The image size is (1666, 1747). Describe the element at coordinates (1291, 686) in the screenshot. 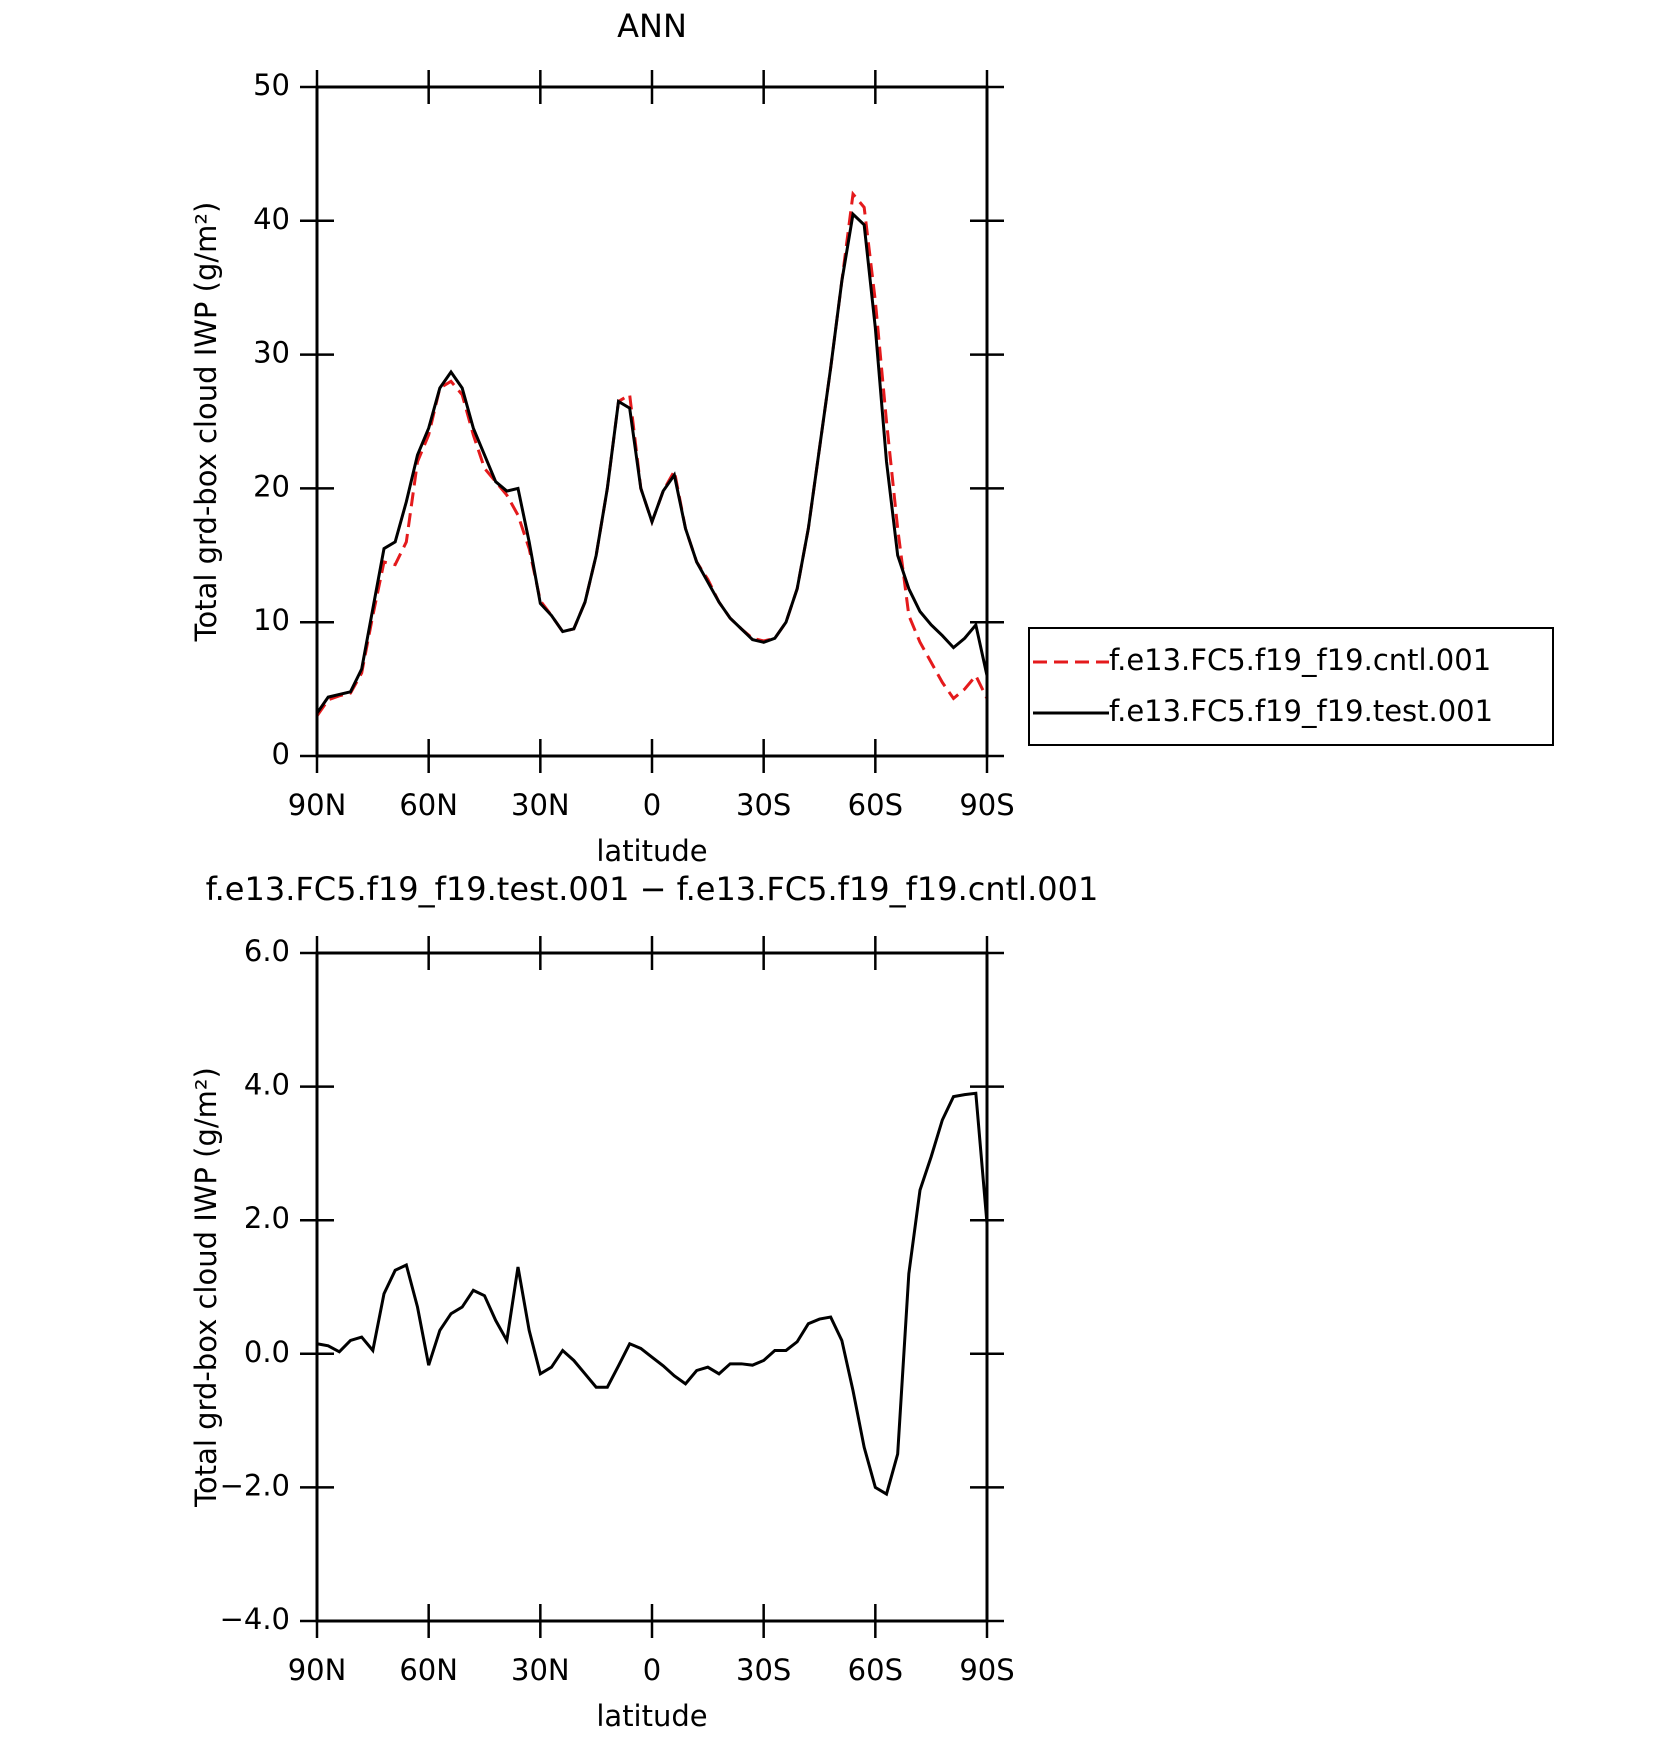

I see `legend-box` at that location.